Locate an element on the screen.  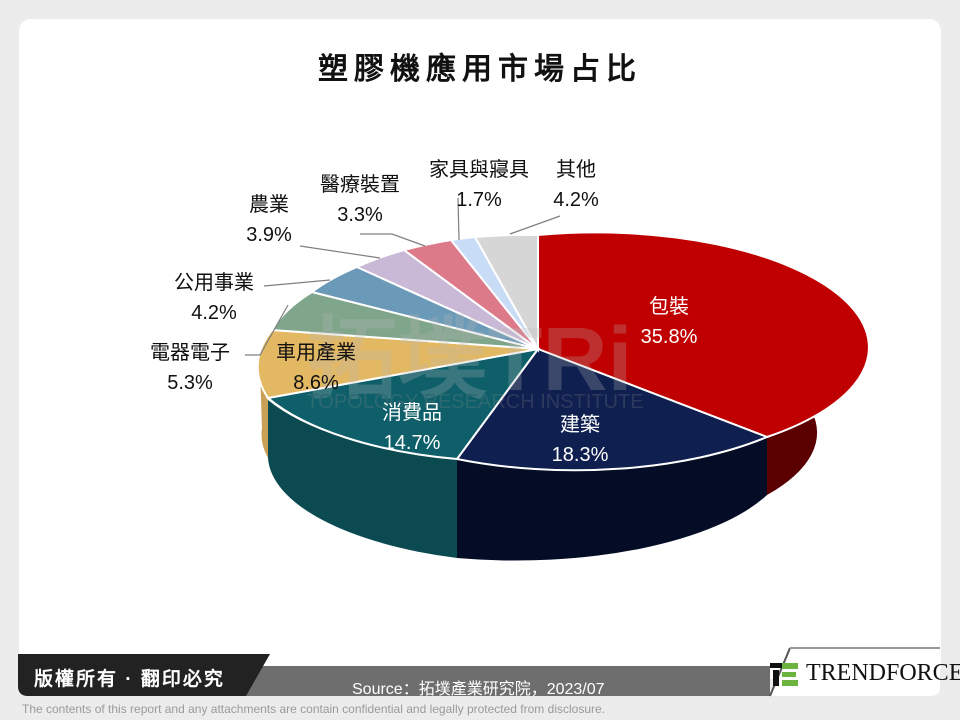
trendforce-logo-text: TRENDFORCE is located at coordinates (883, 673).